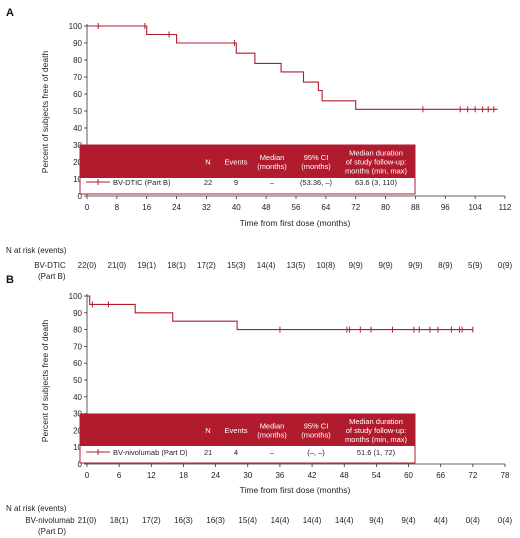  I want to click on panel-a-y-tick-label: 80, so click(77, 60).